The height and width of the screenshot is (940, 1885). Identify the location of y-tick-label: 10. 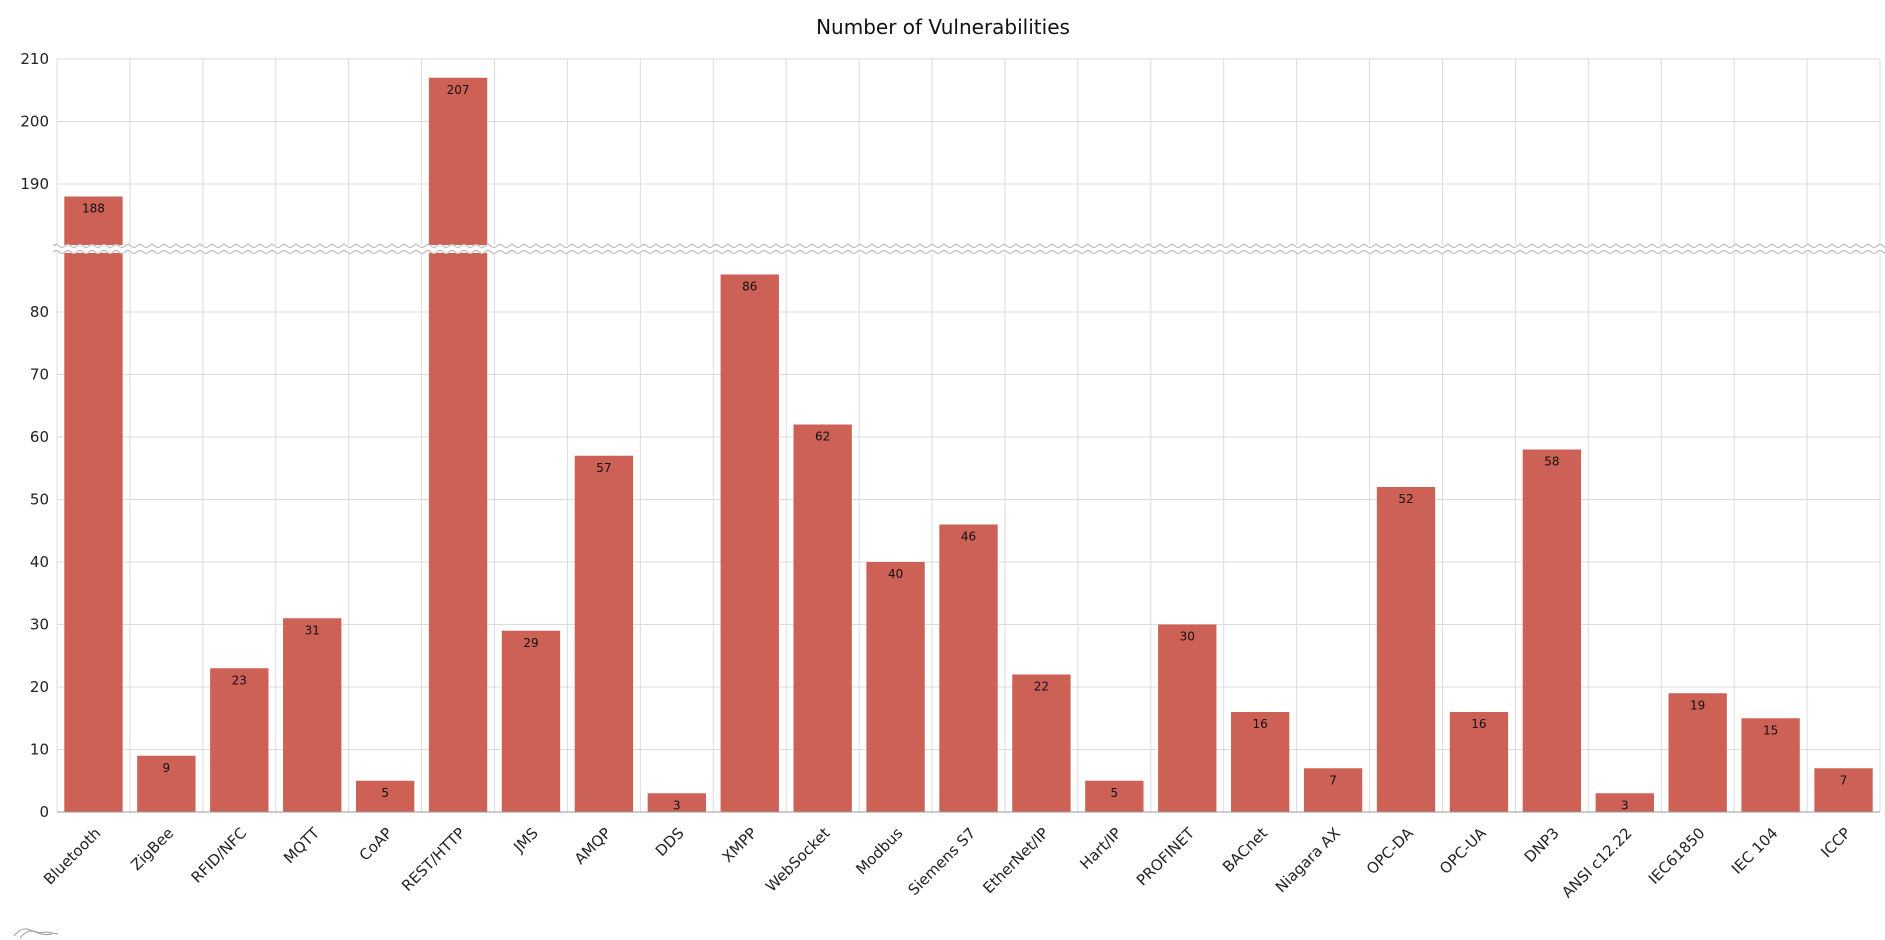
(39, 750).